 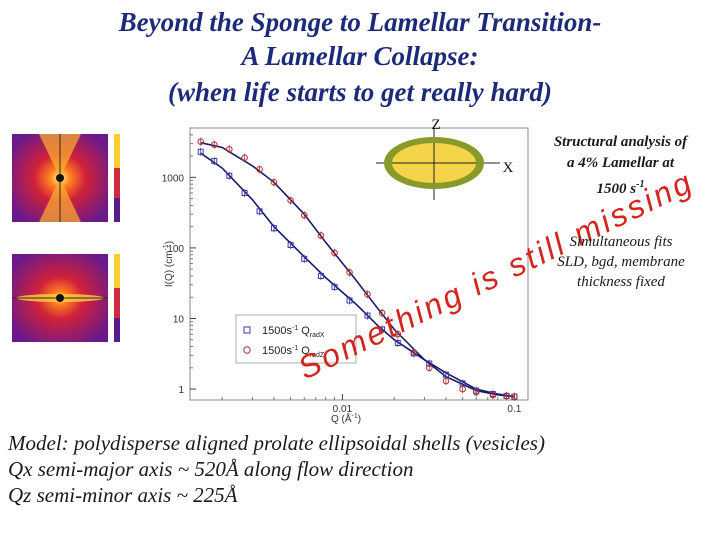 I want to click on fit-note-line-2: SLD, bgd, membrane, so click(x=621, y=262).